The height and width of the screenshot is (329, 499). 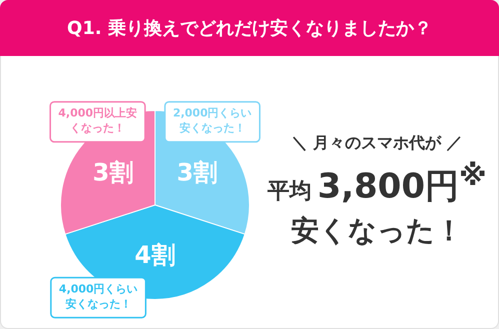 What do you see at coordinates (98, 120) in the screenshot?
I see `slice-label: 4,000円以上安くなった！` at bounding box center [98, 120].